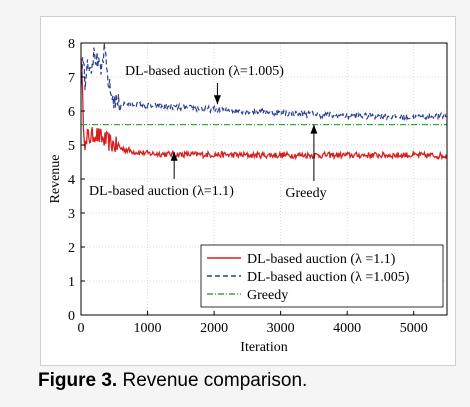  What do you see at coordinates (71, 146) in the screenshot?
I see `y-tick-label-5: 5` at bounding box center [71, 146].